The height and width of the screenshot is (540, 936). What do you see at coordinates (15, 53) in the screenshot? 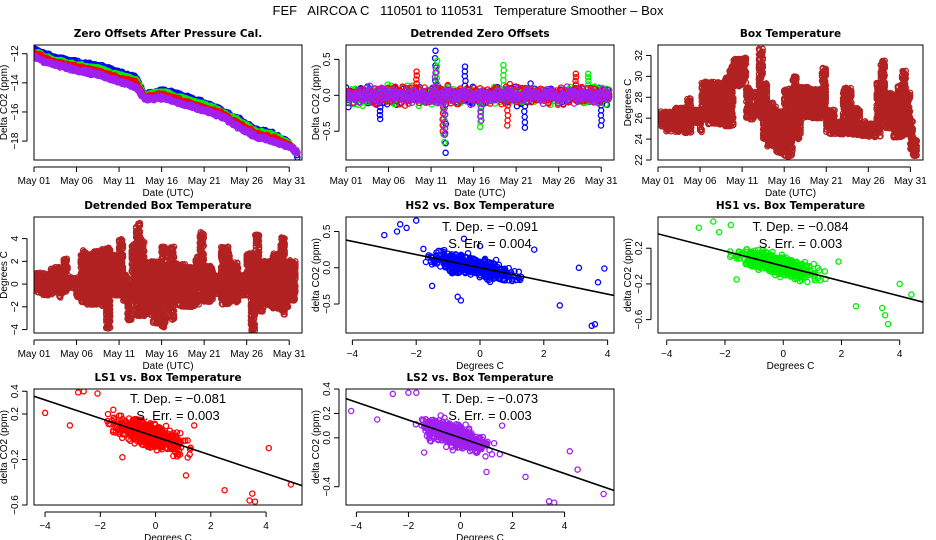
I see `y-tick-label: −12` at bounding box center [15, 53].